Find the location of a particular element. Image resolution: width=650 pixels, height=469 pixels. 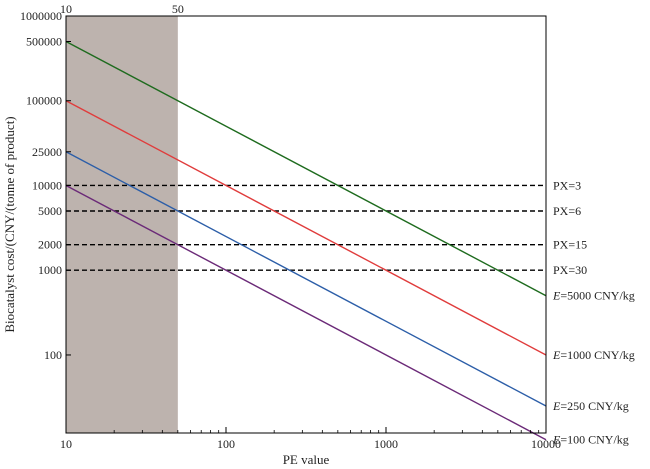

reference-lines-layer is located at coordinates (306, 227).